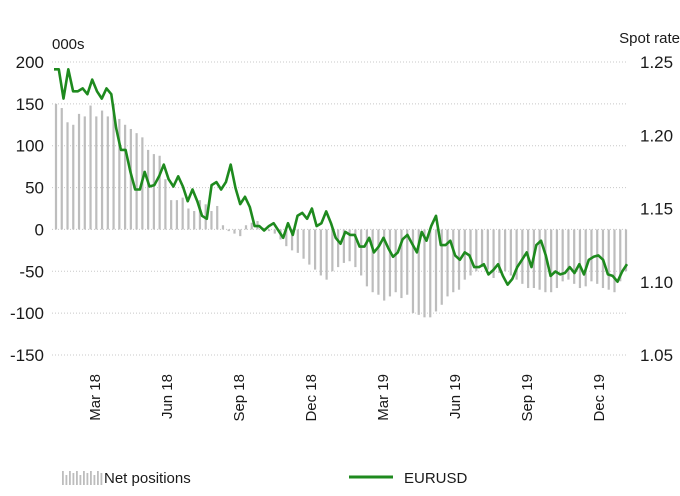 The height and width of the screenshot is (496, 680). Describe the element at coordinates (656, 62) in the screenshot. I see `right-tick-label: 1.25` at that location.